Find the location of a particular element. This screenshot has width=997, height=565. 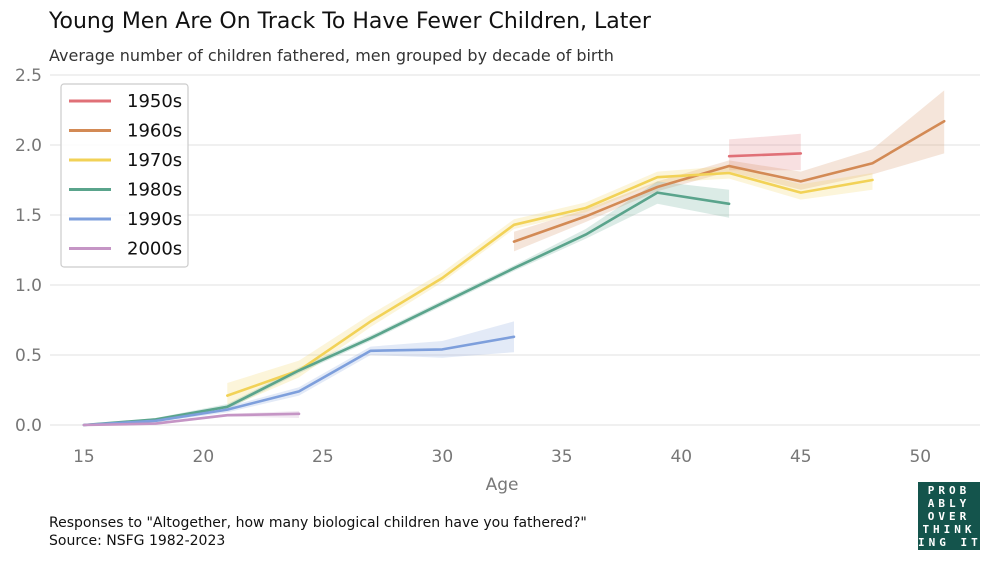

legend-label: 2000s is located at coordinates (154, 249).